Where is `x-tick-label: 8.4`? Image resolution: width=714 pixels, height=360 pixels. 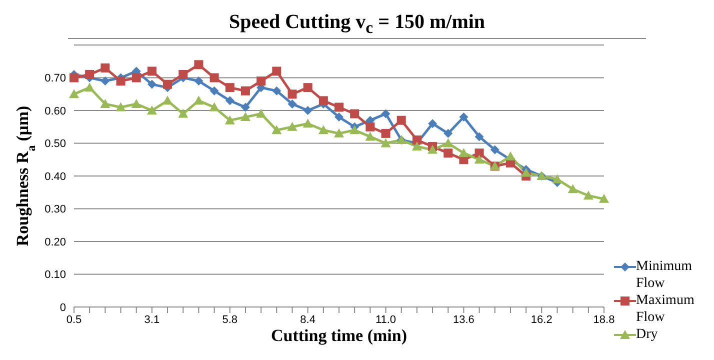 x-tick-label: 8.4 is located at coordinates (308, 320).